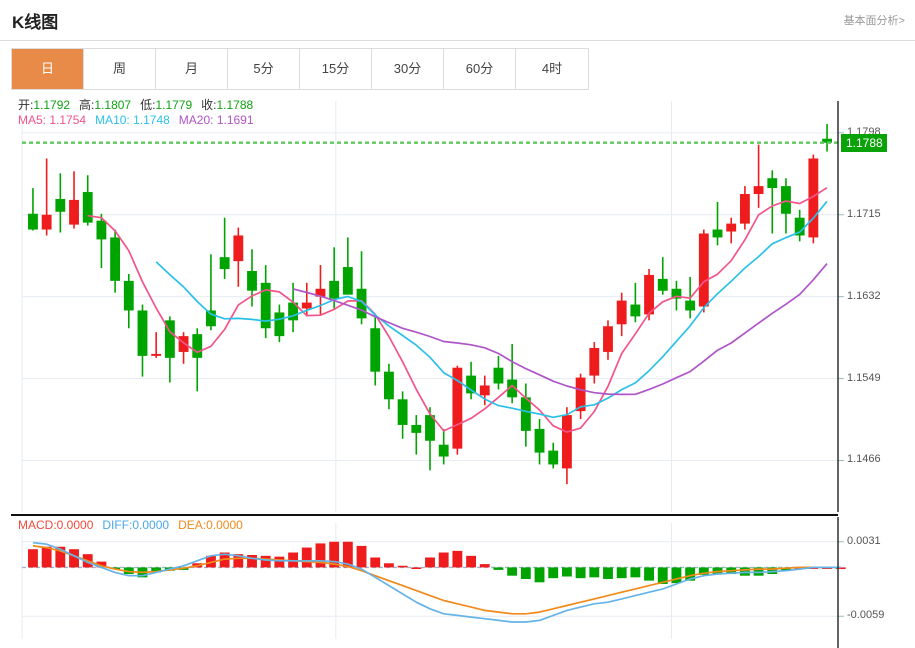 This screenshot has width=915, height=648. What do you see at coordinates (224, 525) in the screenshot?
I see `dea-value: 0.0000` at bounding box center [224, 525].